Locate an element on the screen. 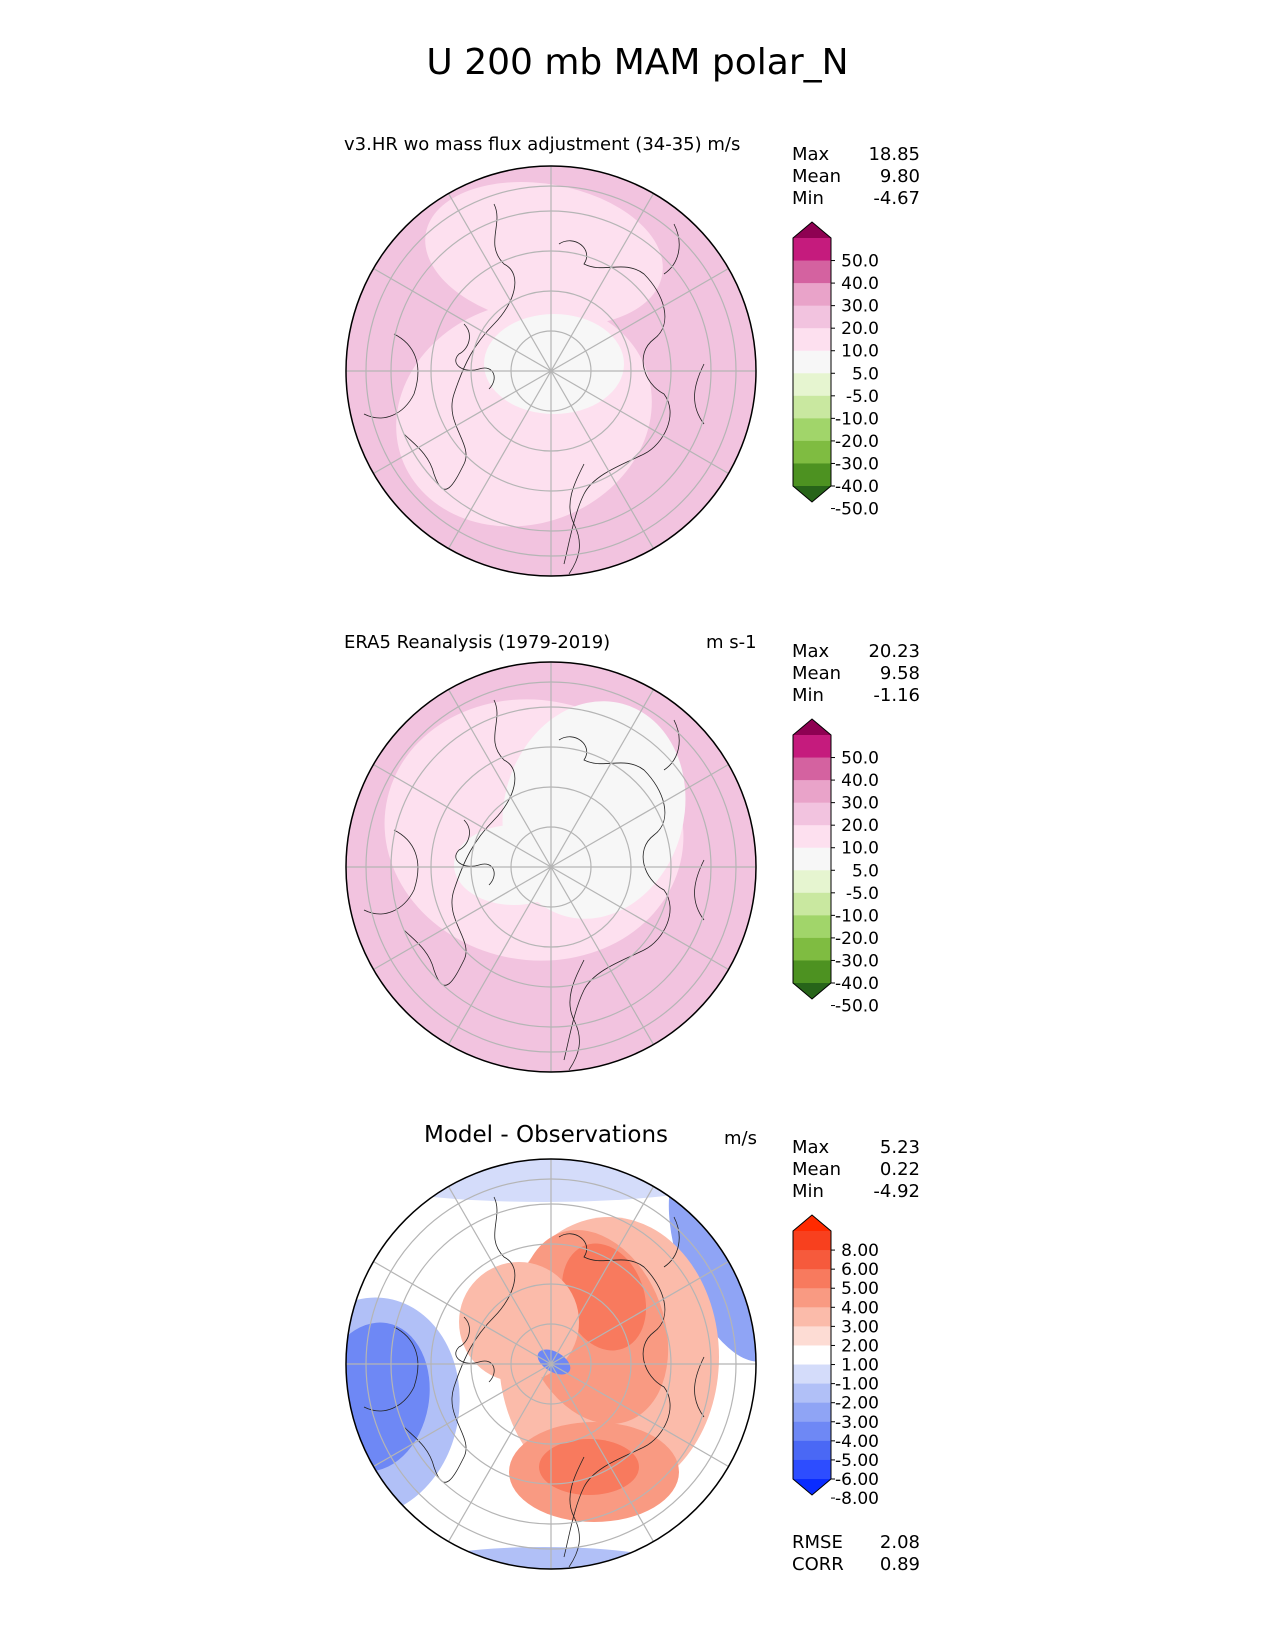  panel2-title: ERA5 Reanalysis (1979-2019) is located at coordinates (477, 642).